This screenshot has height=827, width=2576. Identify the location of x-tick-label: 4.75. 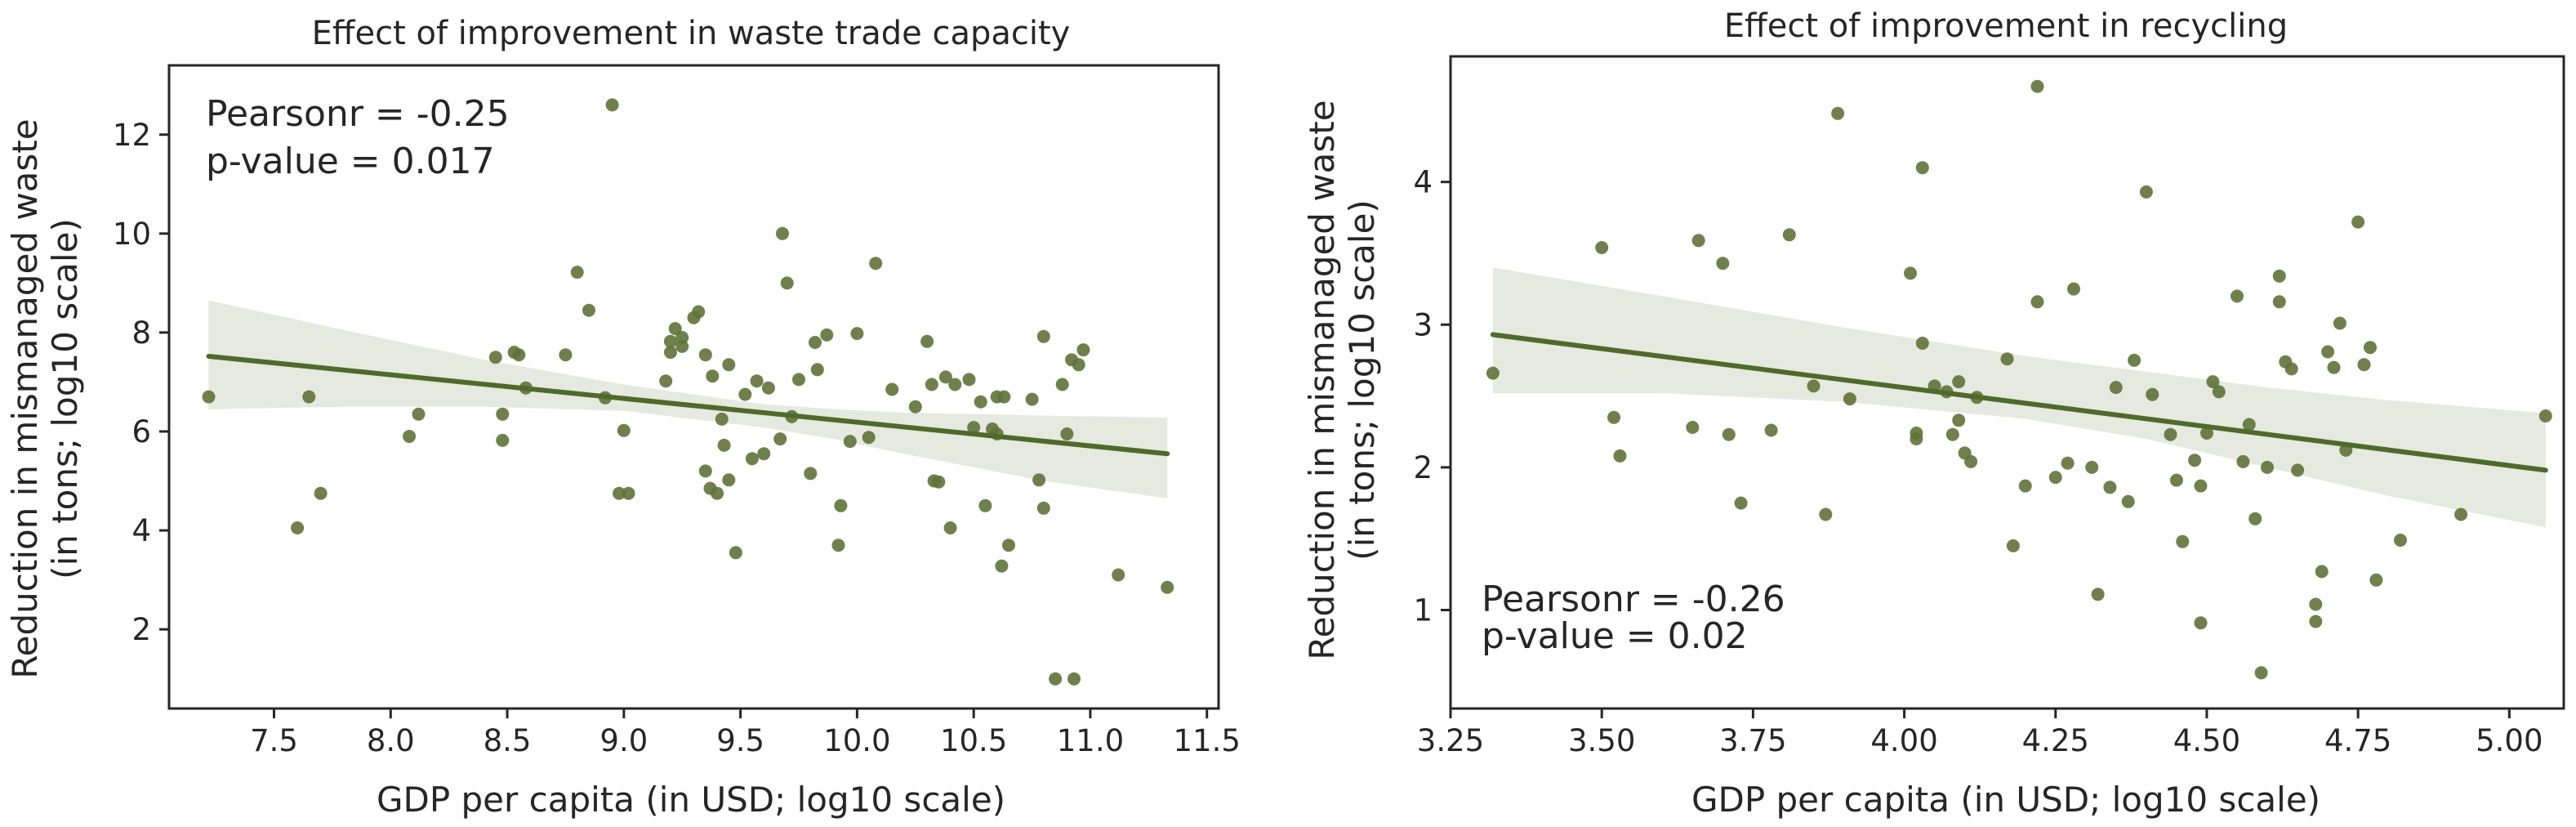
(2357, 740).